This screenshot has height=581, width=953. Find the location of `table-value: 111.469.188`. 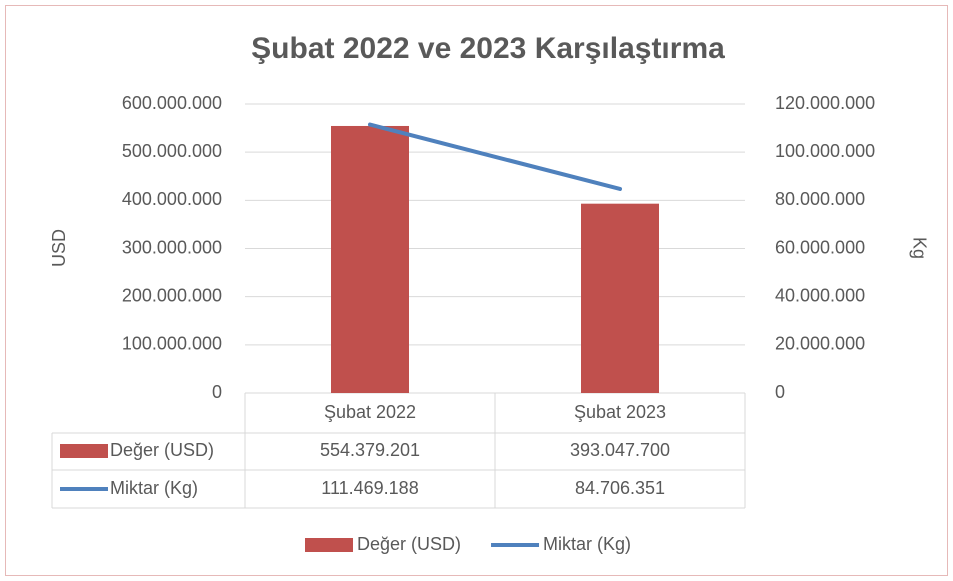

table-value: 111.469.188 is located at coordinates (369, 488).